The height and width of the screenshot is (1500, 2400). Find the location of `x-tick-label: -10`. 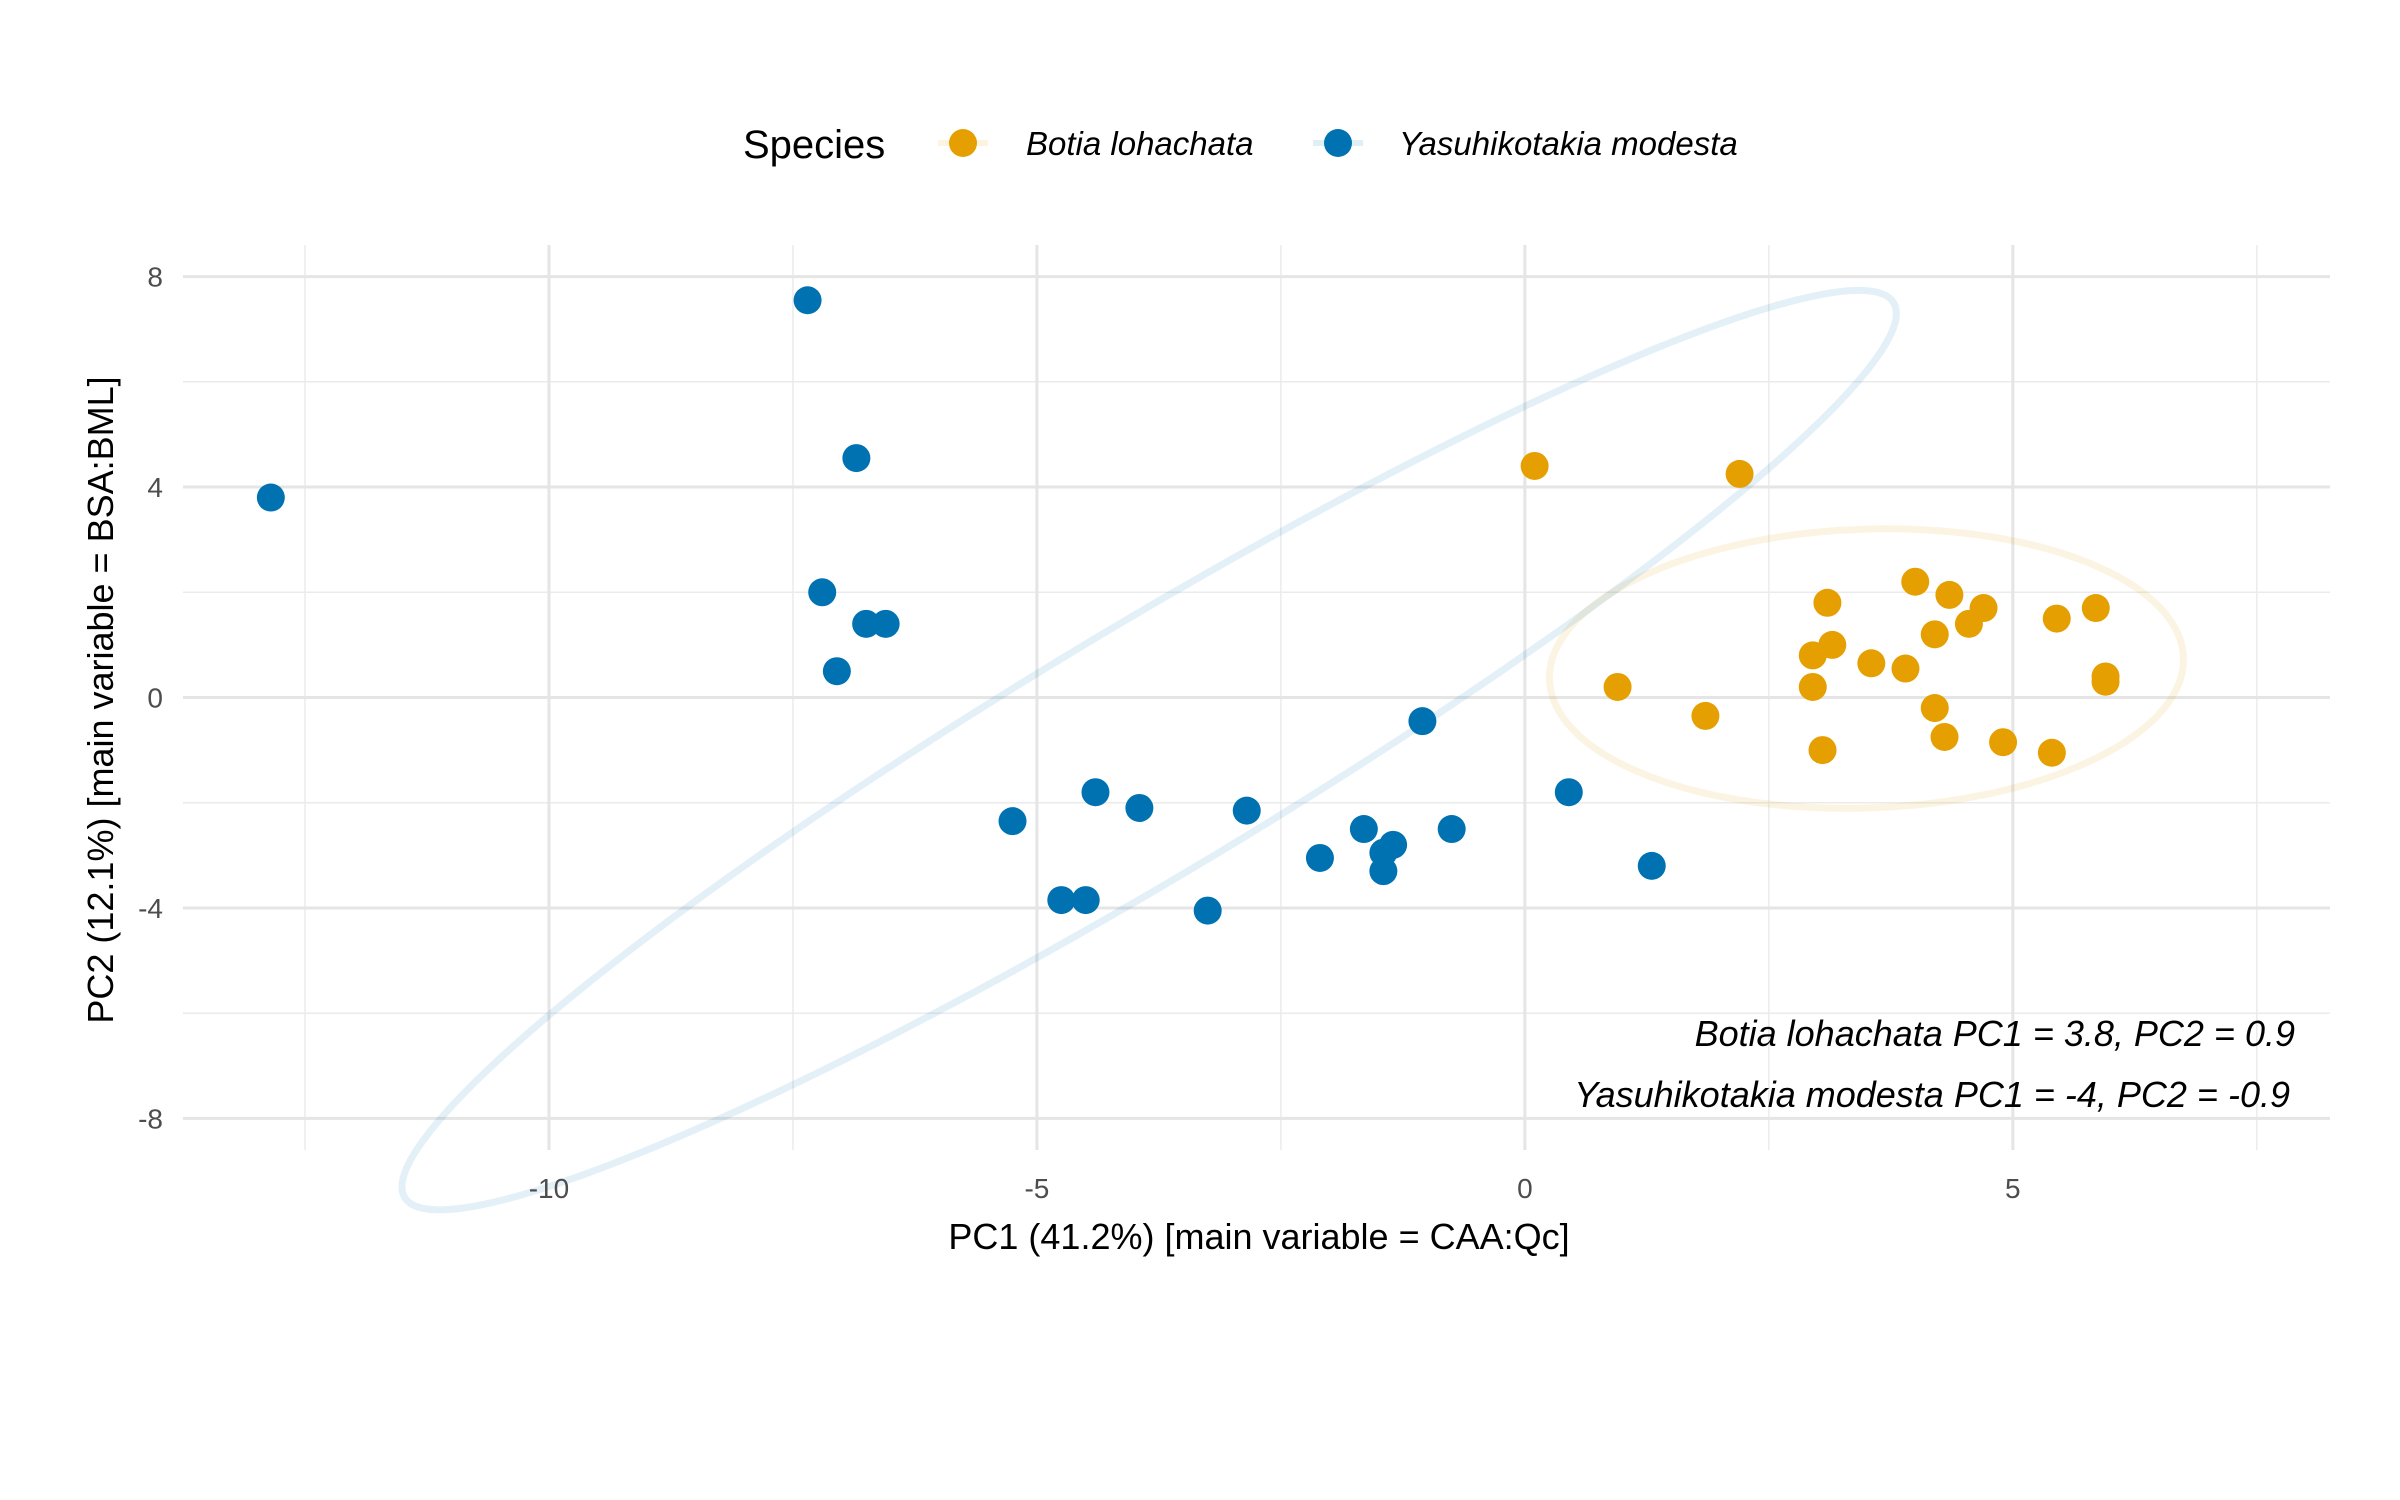

x-tick-label: -10 is located at coordinates (549, 1188).